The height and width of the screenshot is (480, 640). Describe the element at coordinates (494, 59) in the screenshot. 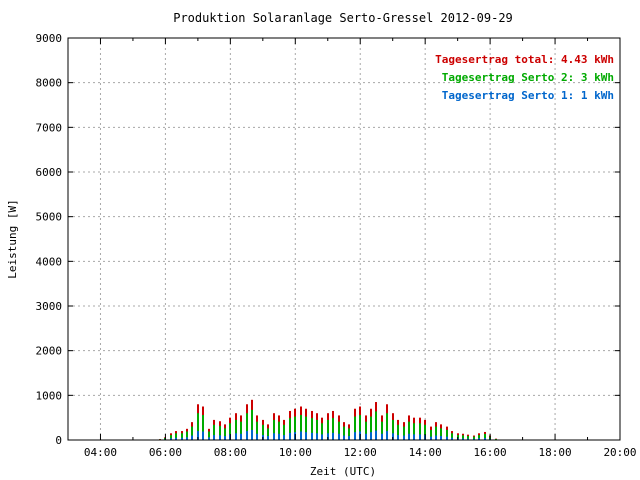

I see `legend-label: Tagesertrag total:` at that location.